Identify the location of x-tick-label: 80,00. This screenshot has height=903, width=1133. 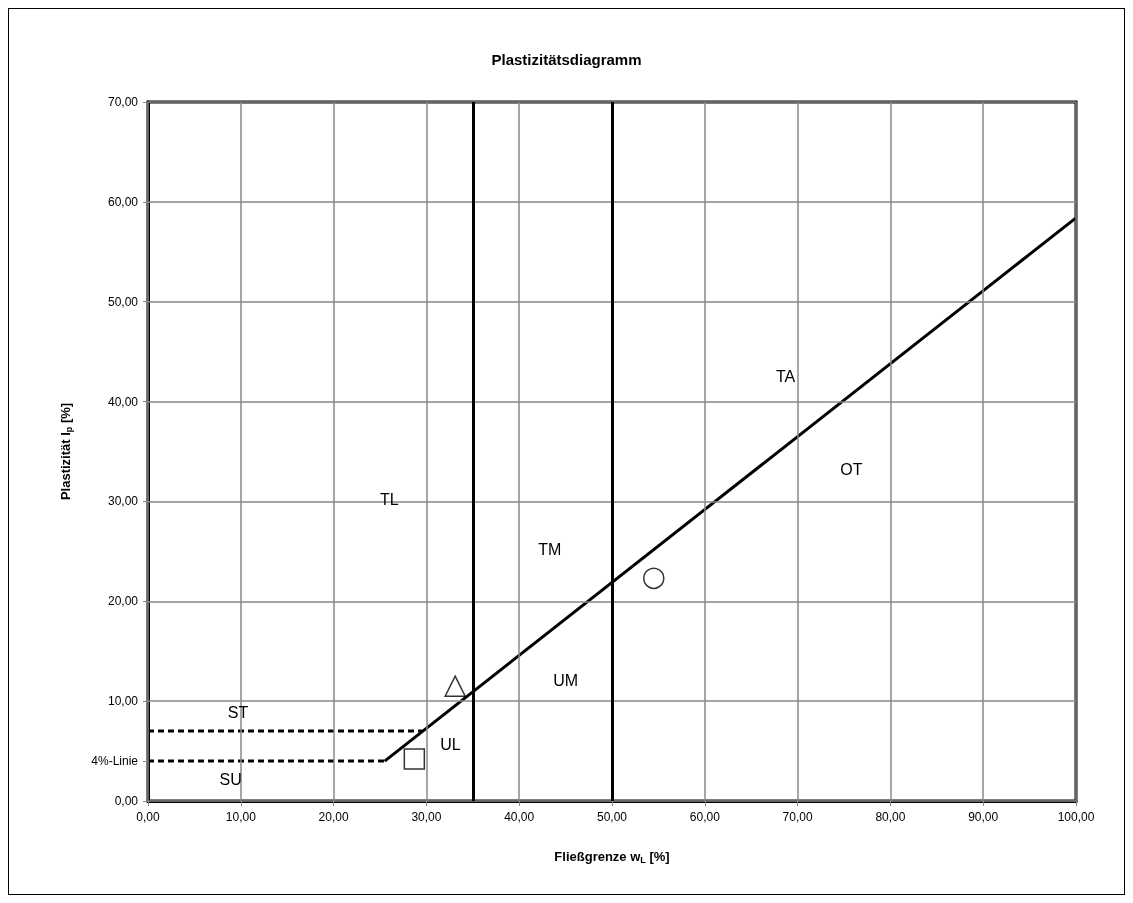
(890, 817).